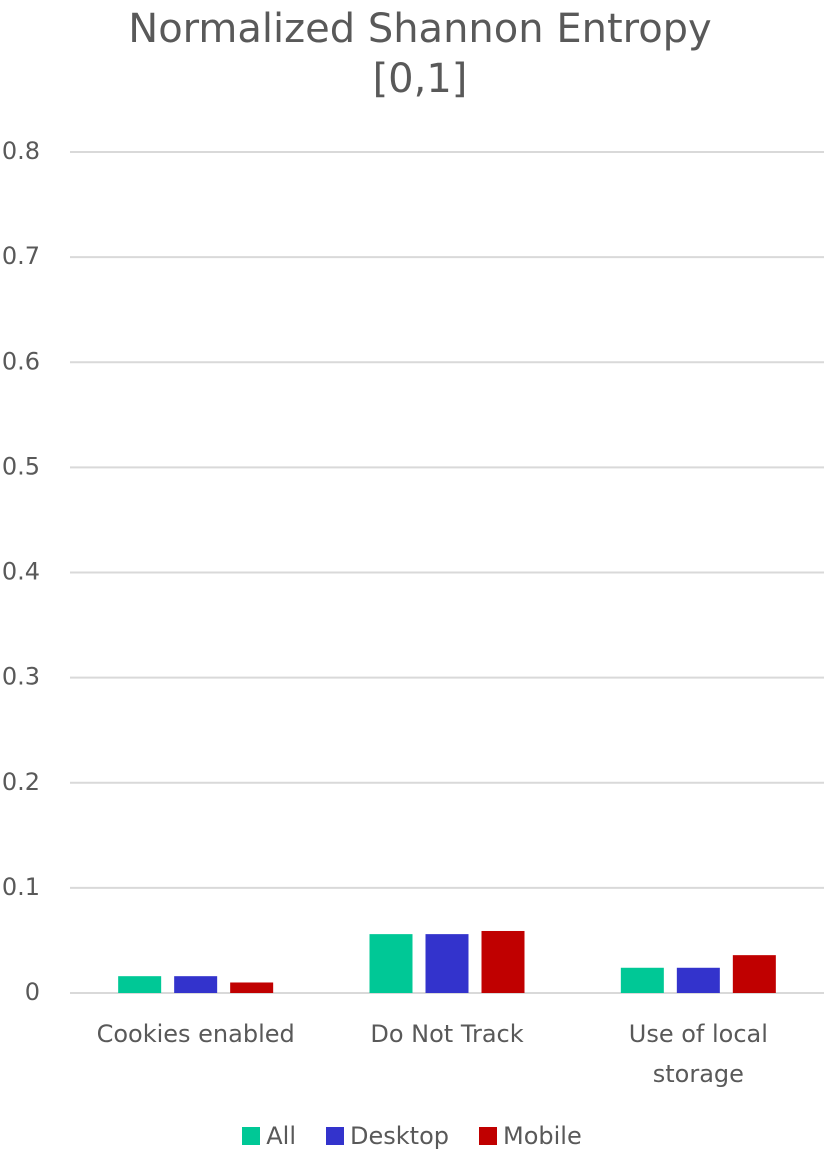 The image size is (824, 1156). What do you see at coordinates (21, 782) in the screenshot?
I see `y-tick-label: 0.2` at bounding box center [21, 782].